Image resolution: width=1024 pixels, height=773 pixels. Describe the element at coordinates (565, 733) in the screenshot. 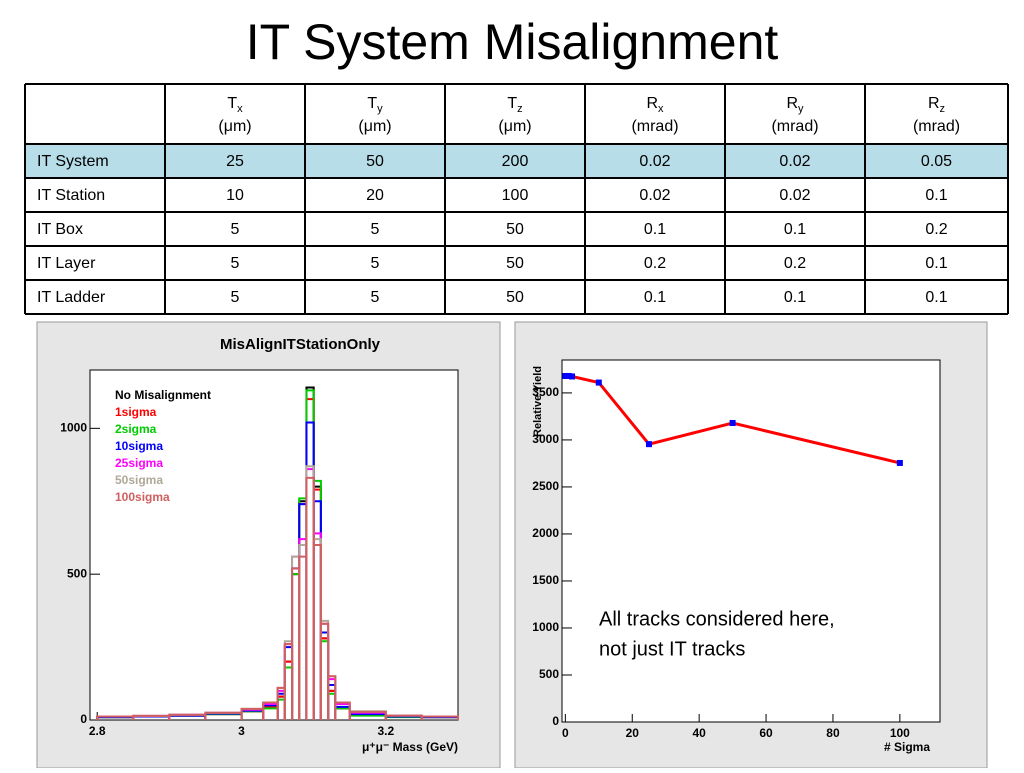

I see `x-tick-label: 0` at that location.